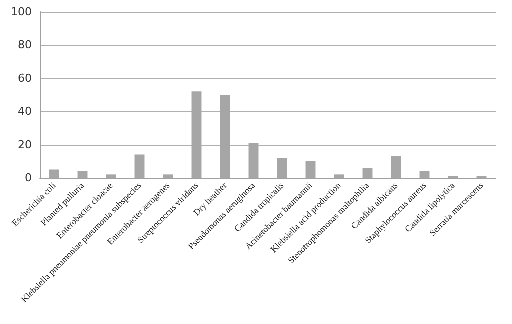 This screenshot has height=324, width=512. Describe the element at coordinates (25, 78) in the screenshot. I see `y-tick-label: 60` at that location.